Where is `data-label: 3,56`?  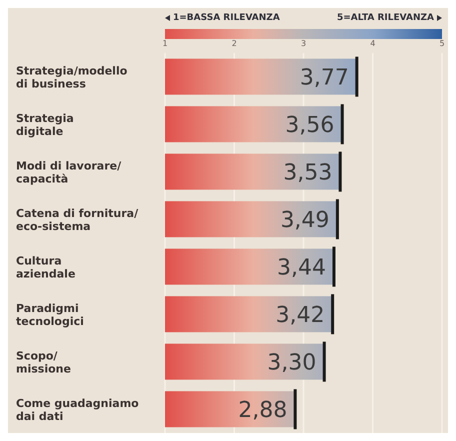 data-label: 3,56 is located at coordinates (309, 125).